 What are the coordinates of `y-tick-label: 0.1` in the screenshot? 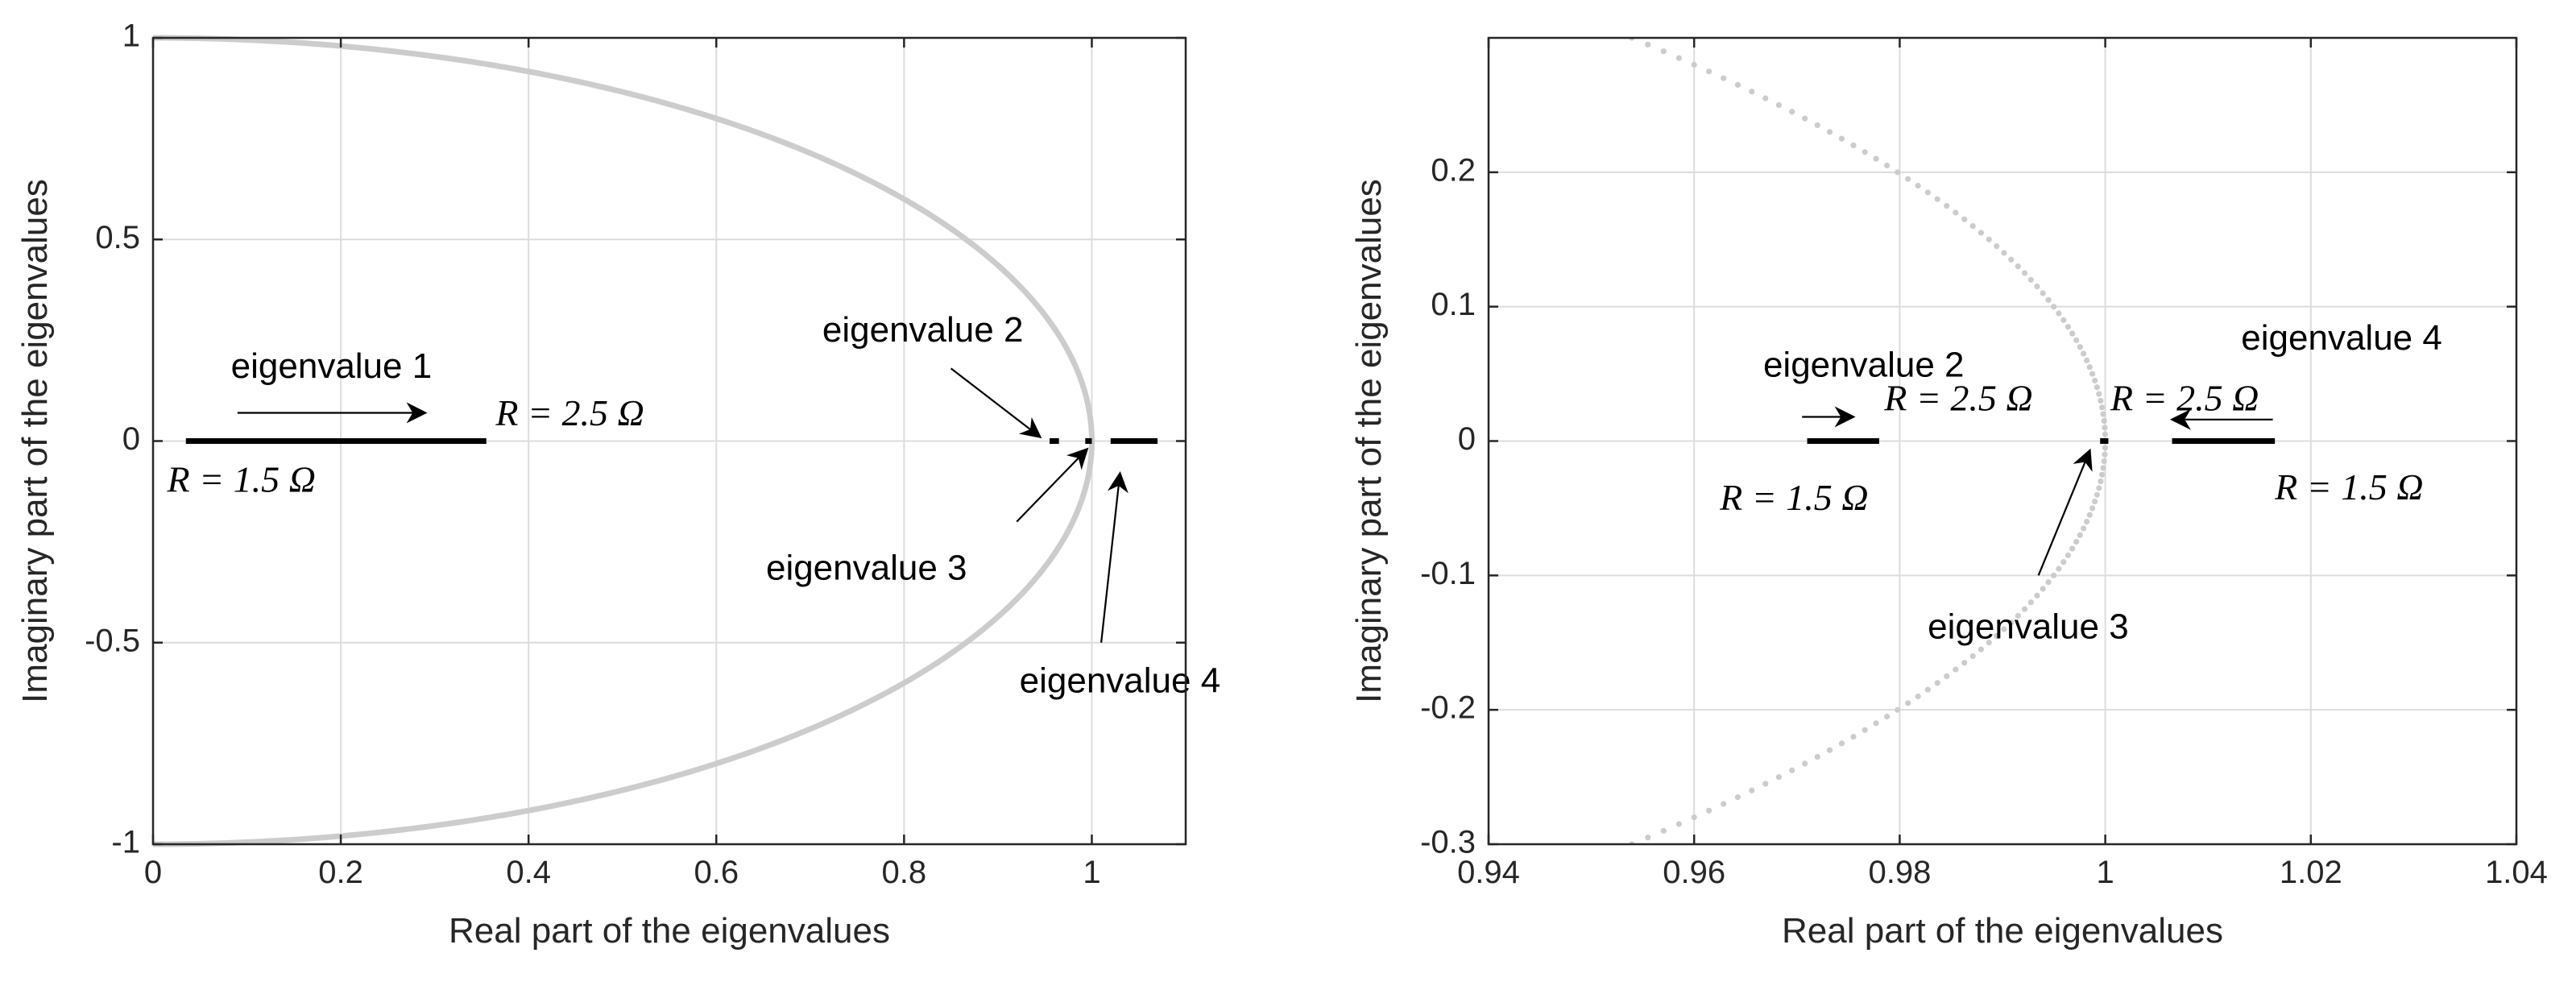 It's located at (1453, 304).